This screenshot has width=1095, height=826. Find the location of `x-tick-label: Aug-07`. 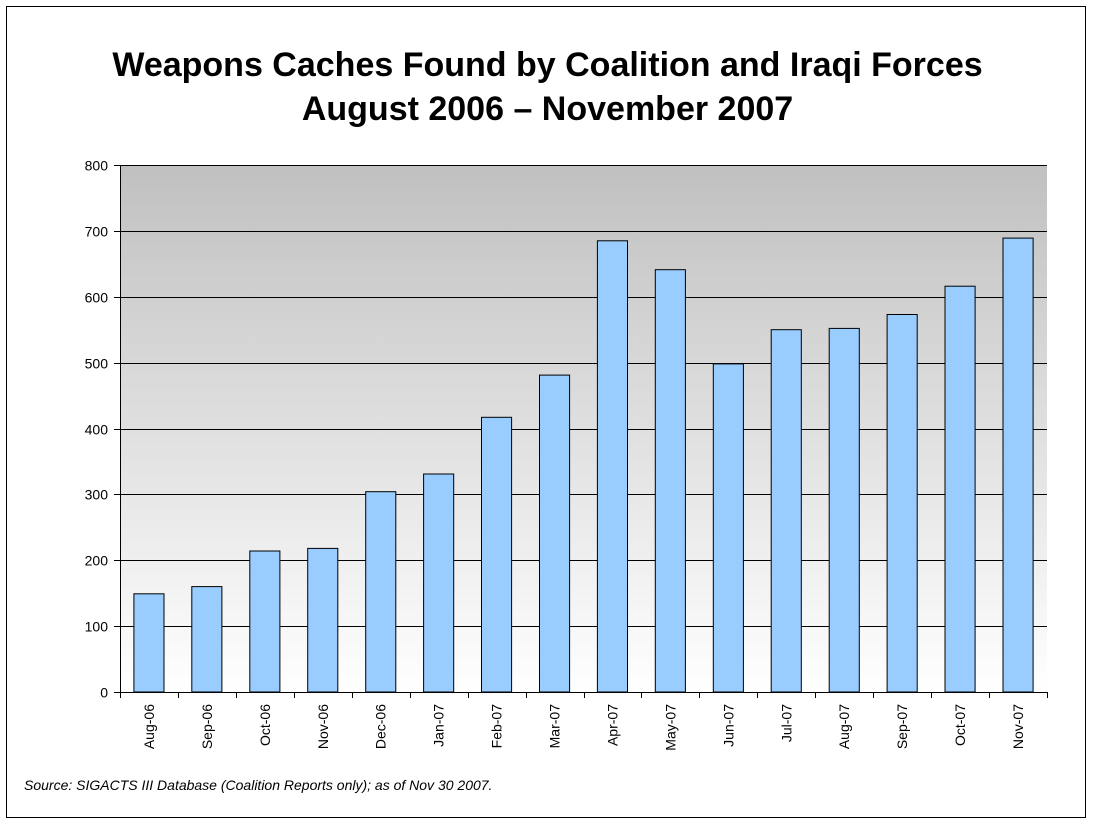

x-tick-label: Aug-07 is located at coordinates (844, 726).